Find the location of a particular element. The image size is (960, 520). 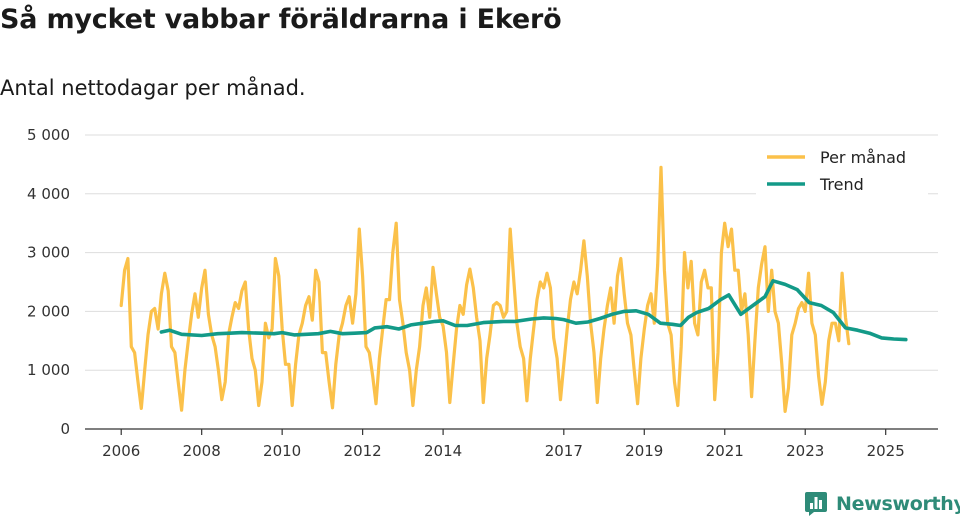

legend-label: Per månad is located at coordinates (863, 157).